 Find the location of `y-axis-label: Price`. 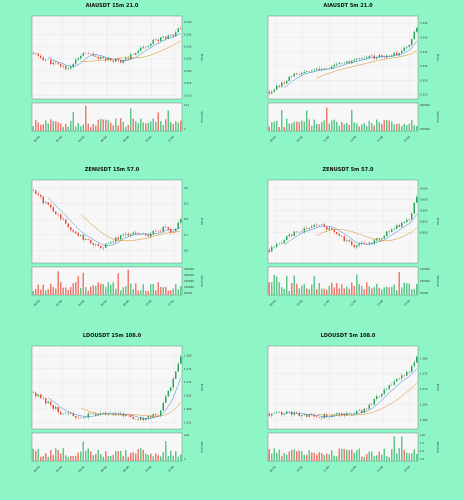

y-axis-label: Price is located at coordinates (202, 221).